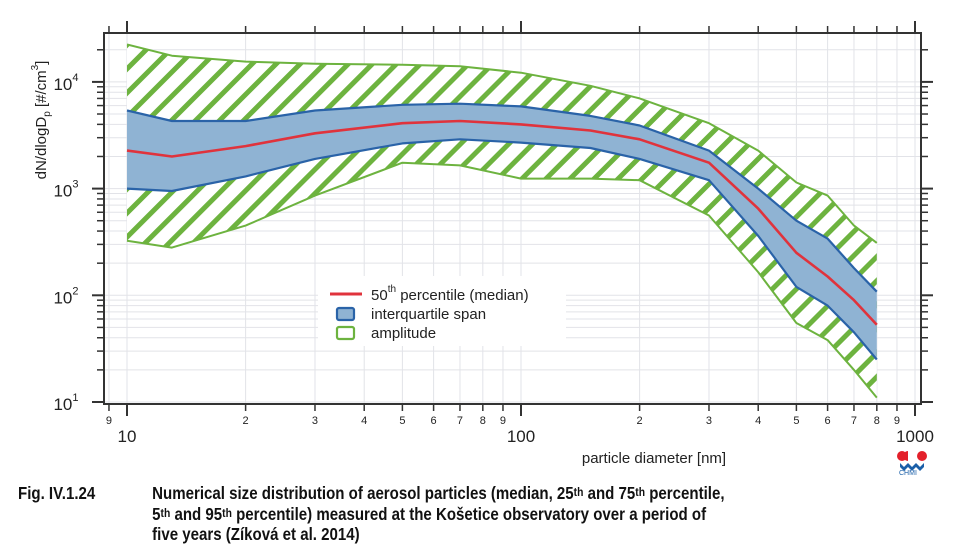  Describe the element at coordinates (57, 493) in the screenshot. I see `figure-number: Fig. IV.1.24` at that location.